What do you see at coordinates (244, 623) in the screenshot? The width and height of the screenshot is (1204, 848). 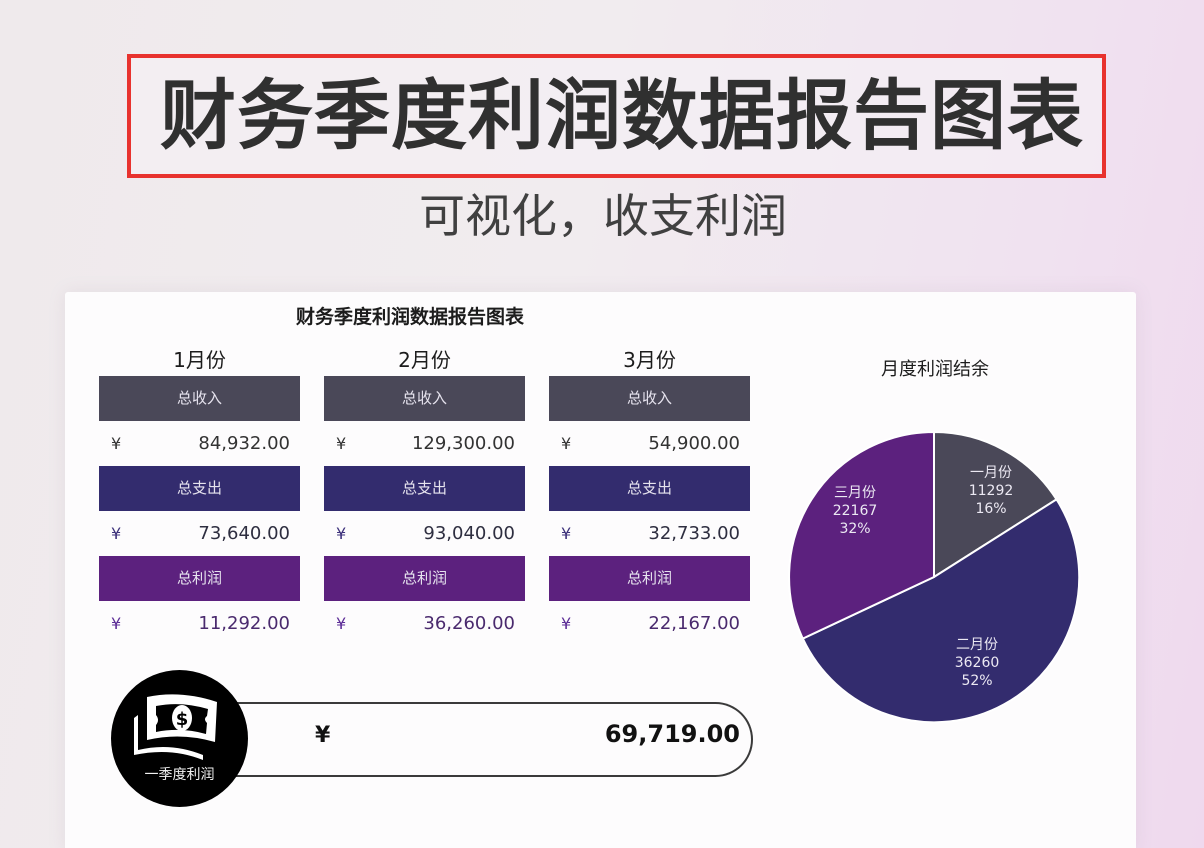 I see `profit-value: 11,292.00` at bounding box center [244, 623].